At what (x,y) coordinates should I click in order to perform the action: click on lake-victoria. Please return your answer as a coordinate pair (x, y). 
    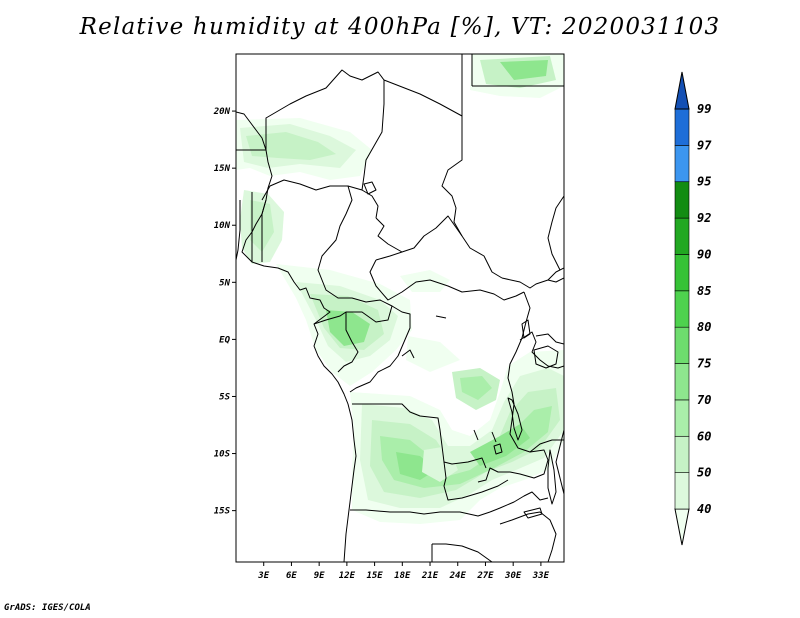
    Looking at the image, I should click on (546, 357).